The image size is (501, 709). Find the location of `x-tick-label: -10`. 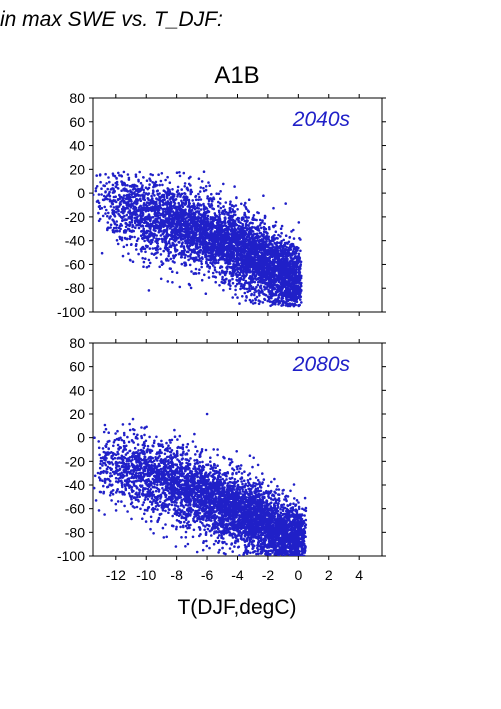

x-tick-label: -10 is located at coordinates (146, 575).